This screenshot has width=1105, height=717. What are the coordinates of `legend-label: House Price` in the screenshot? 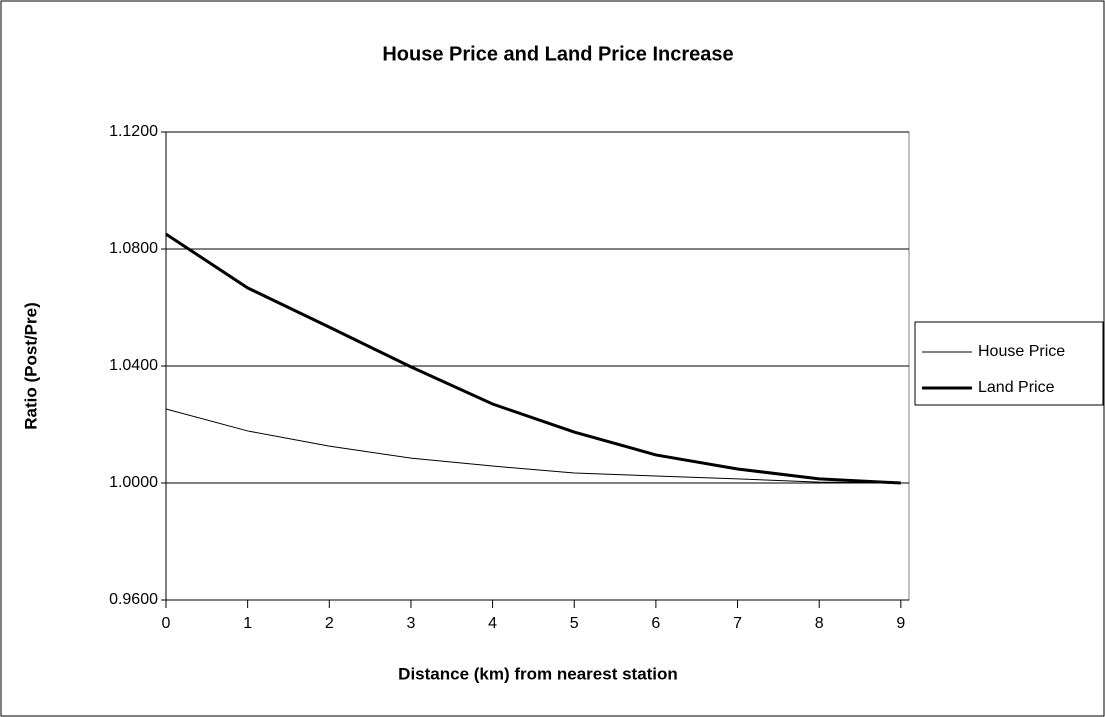 It's located at (1021, 351).